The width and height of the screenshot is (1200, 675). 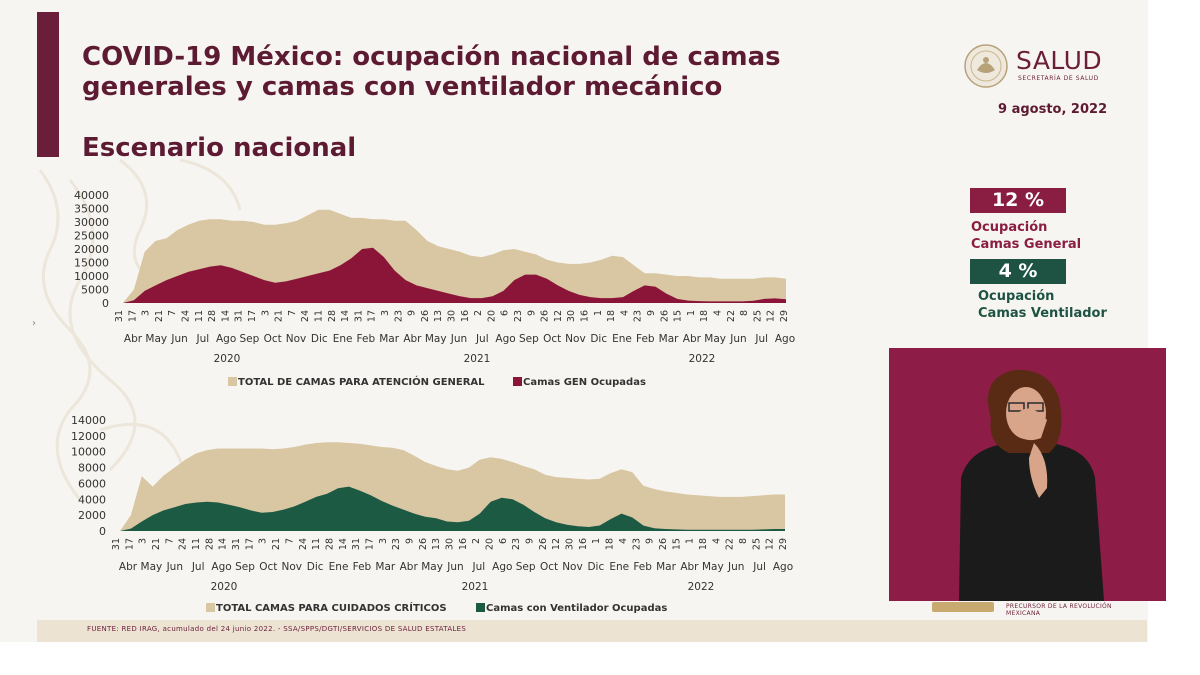 What do you see at coordinates (159, 316) in the screenshot?
I see `general-x-tick-label: 21` at bounding box center [159, 316].